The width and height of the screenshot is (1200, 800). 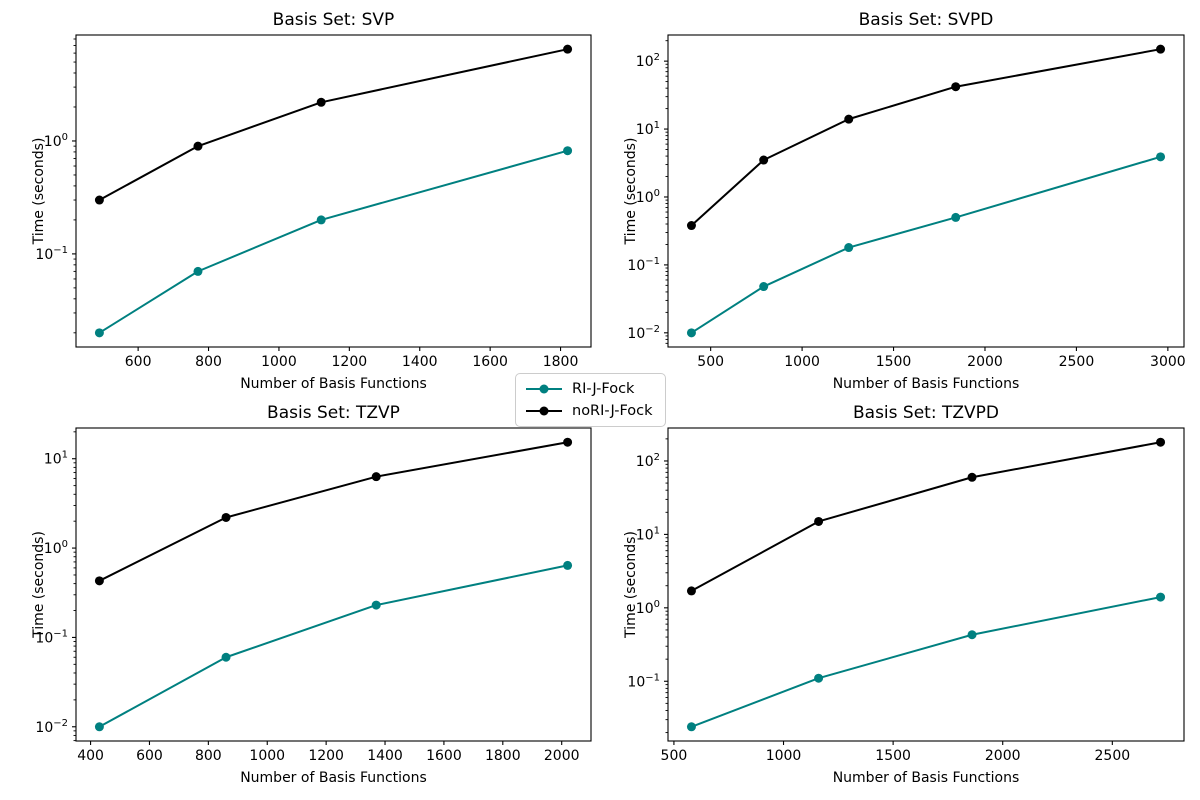 What do you see at coordinates (612, 411) in the screenshot?
I see `legend-label: noRI-J-Fock` at bounding box center [612, 411].